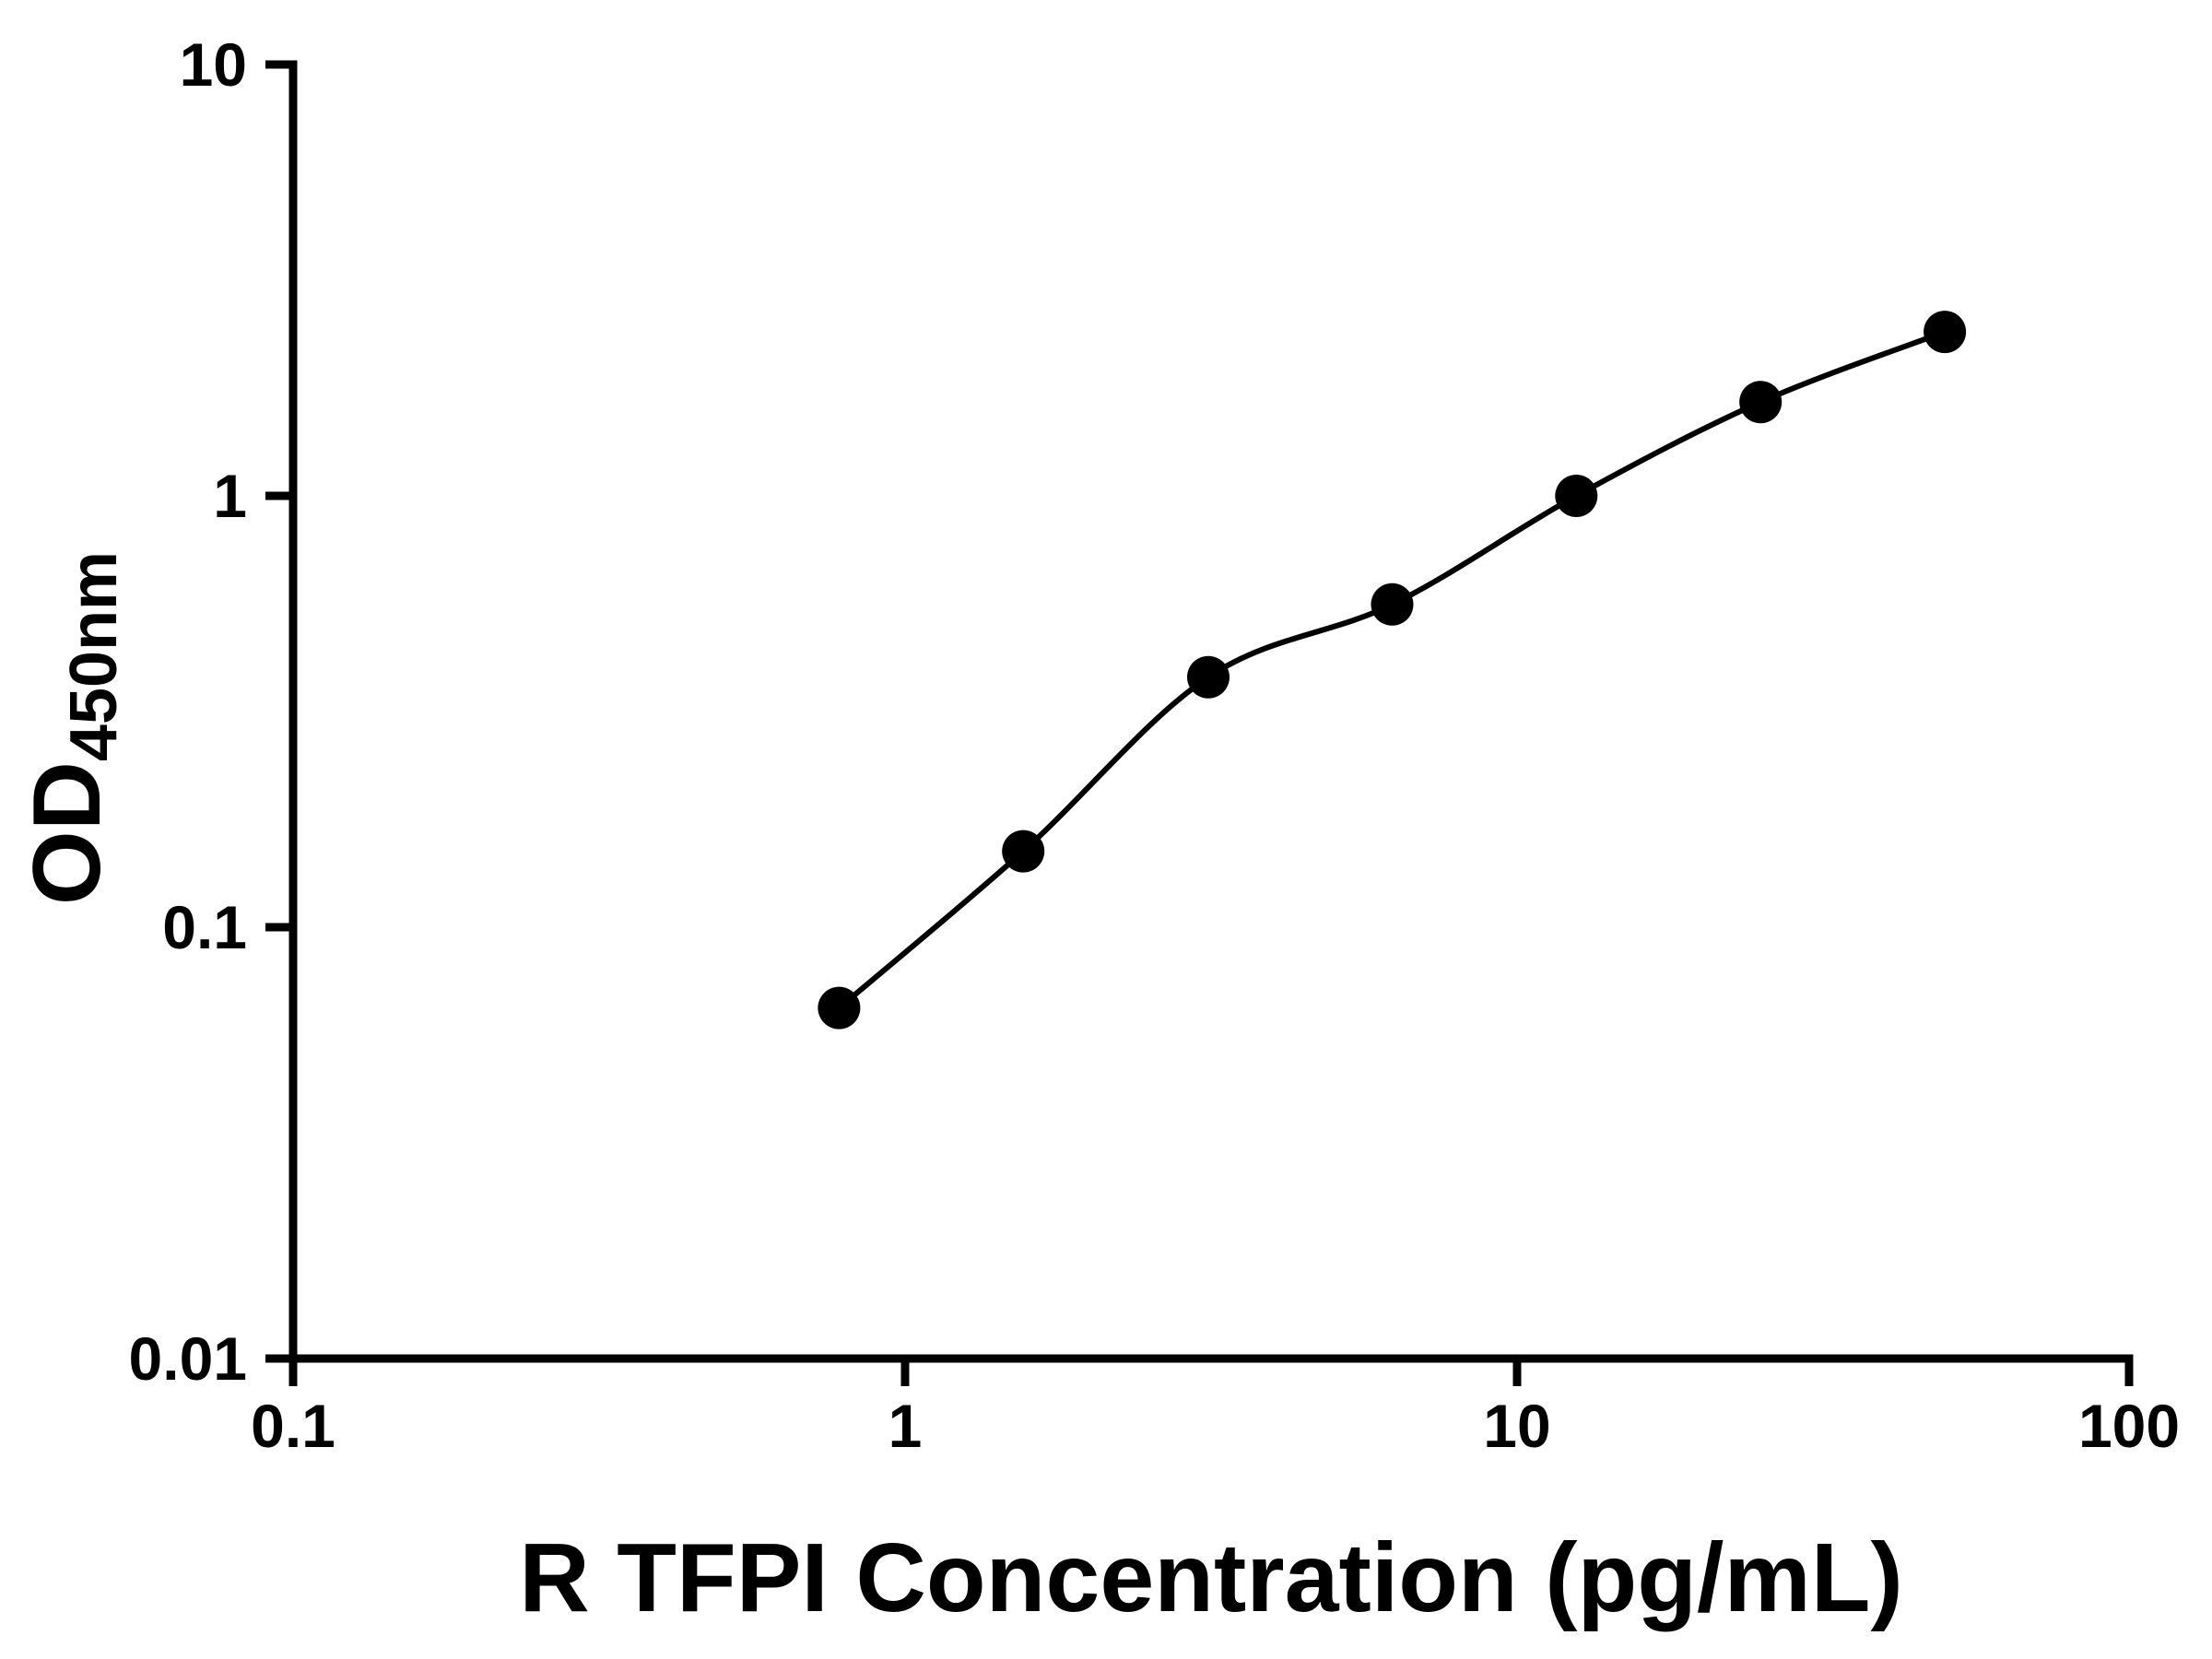 Image resolution: width=2212 pixels, height=1659 pixels. Describe the element at coordinates (1211, 1578) in the screenshot. I see `x-axis-title: R TFPI Concentration (pg/mL)` at that location.